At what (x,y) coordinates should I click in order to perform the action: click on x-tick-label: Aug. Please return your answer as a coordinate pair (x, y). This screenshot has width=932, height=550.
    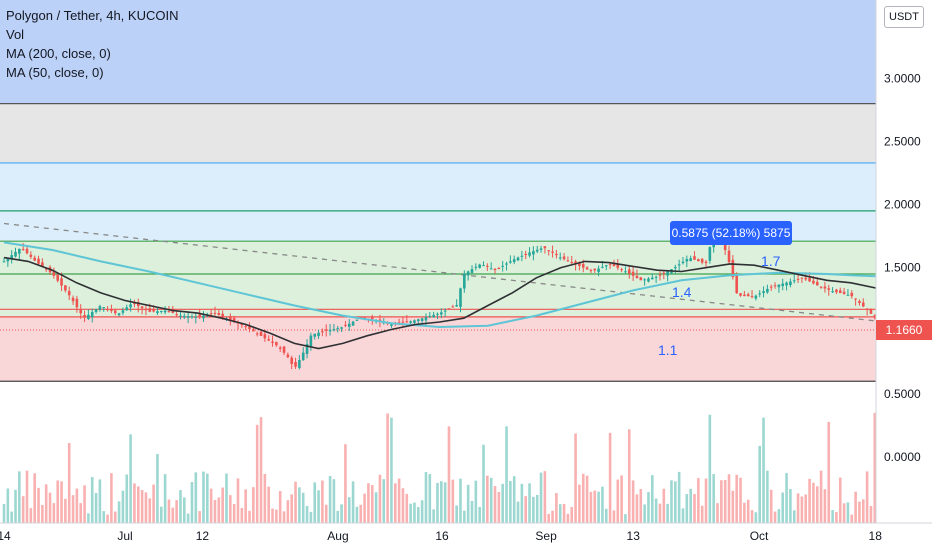
    Looking at the image, I should click on (337, 536).